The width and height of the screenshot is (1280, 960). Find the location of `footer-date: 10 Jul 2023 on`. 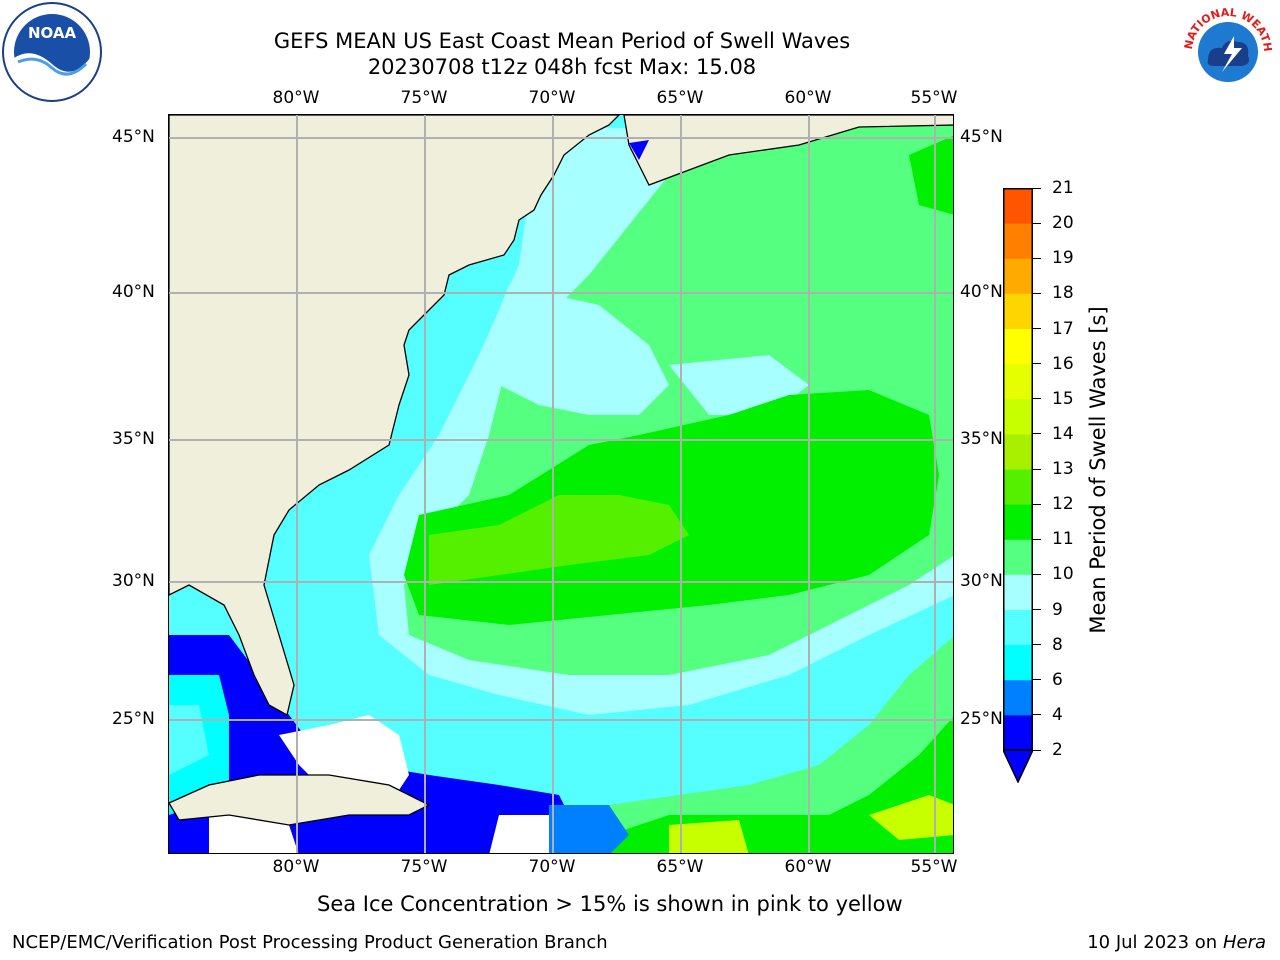

footer-date: 10 Jul 2023 on is located at coordinates (1155, 942).